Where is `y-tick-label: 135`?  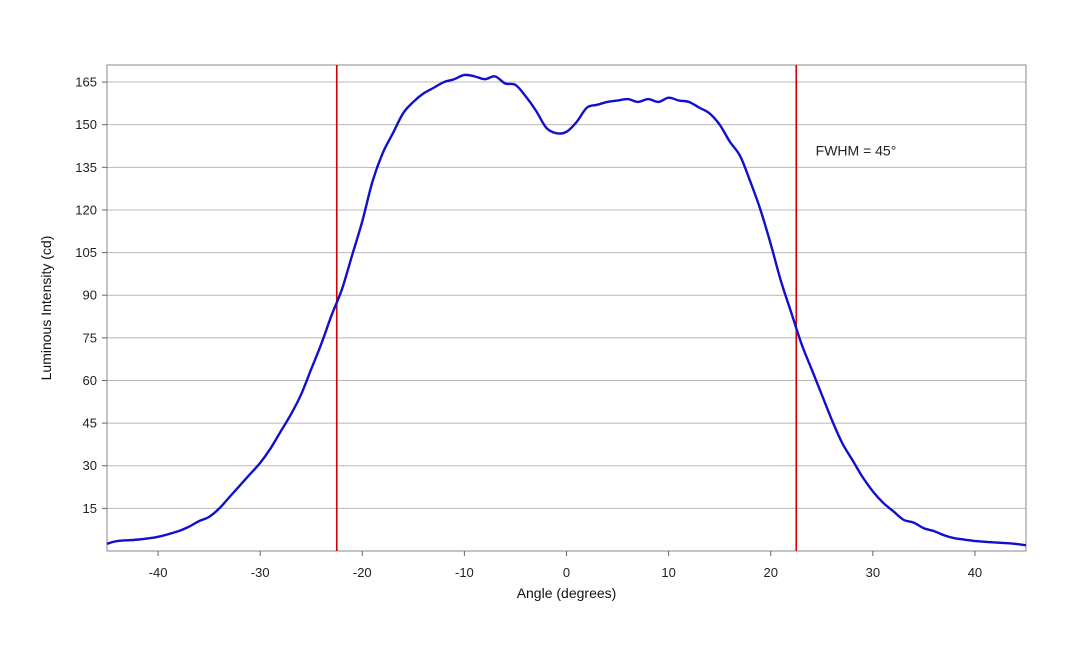
y-tick-label: 135 is located at coordinates (86, 167).